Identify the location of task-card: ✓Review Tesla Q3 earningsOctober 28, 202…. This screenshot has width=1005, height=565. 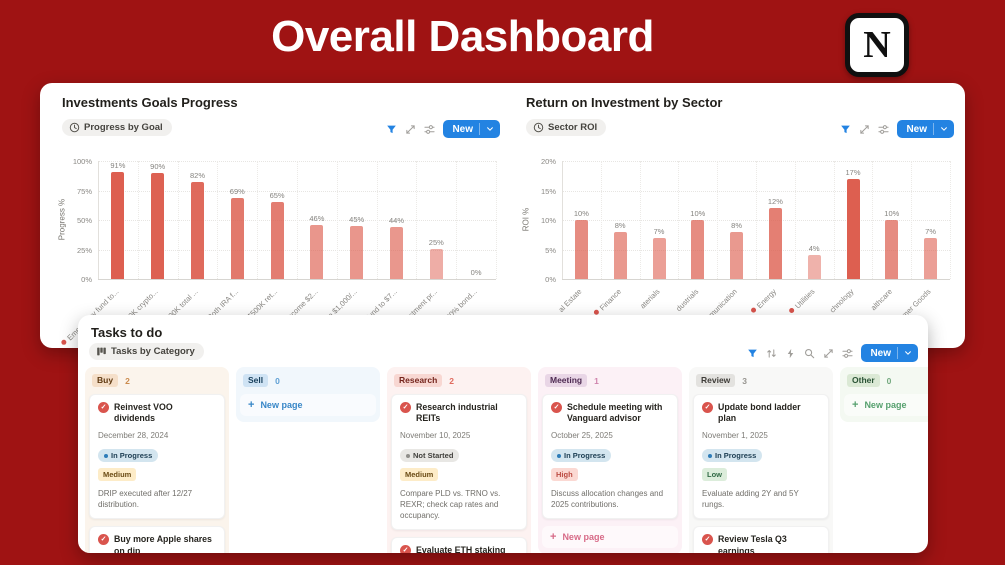
(761, 539).